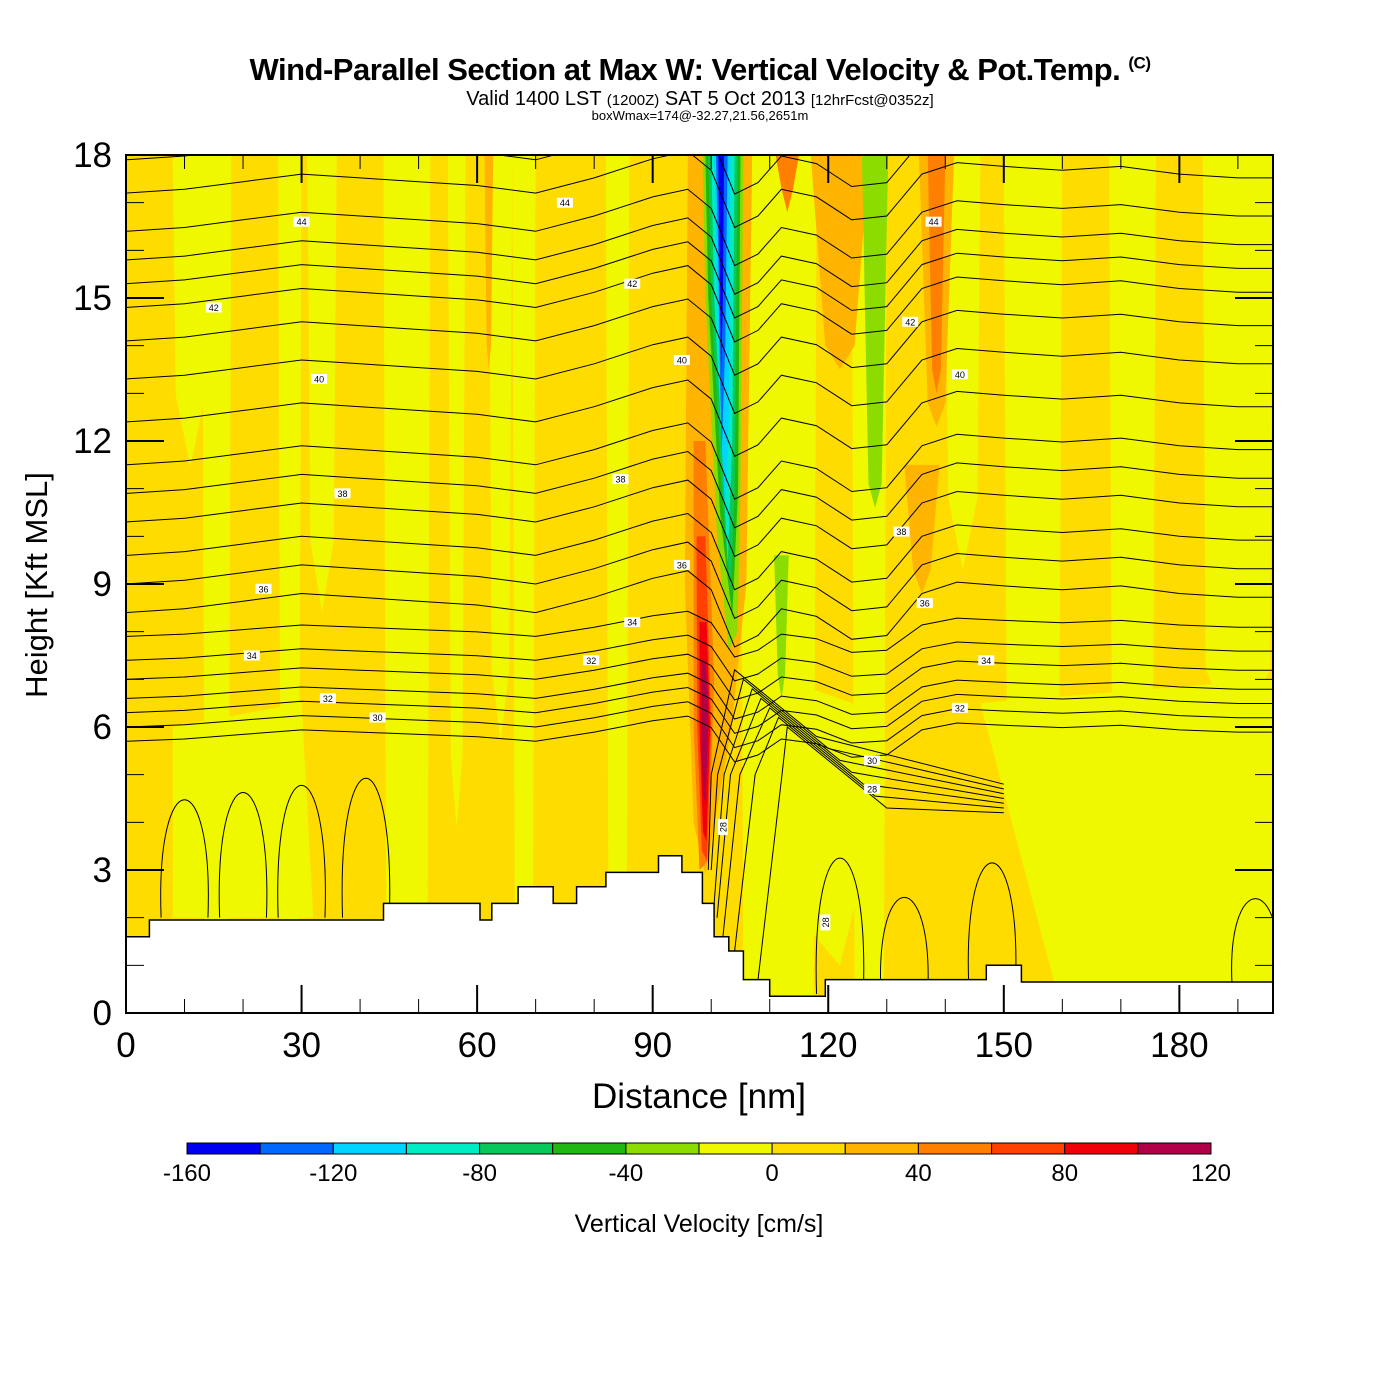 The image size is (1400, 1400). Describe the element at coordinates (699, 933) in the screenshot. I see `terrain-mask` at that location.